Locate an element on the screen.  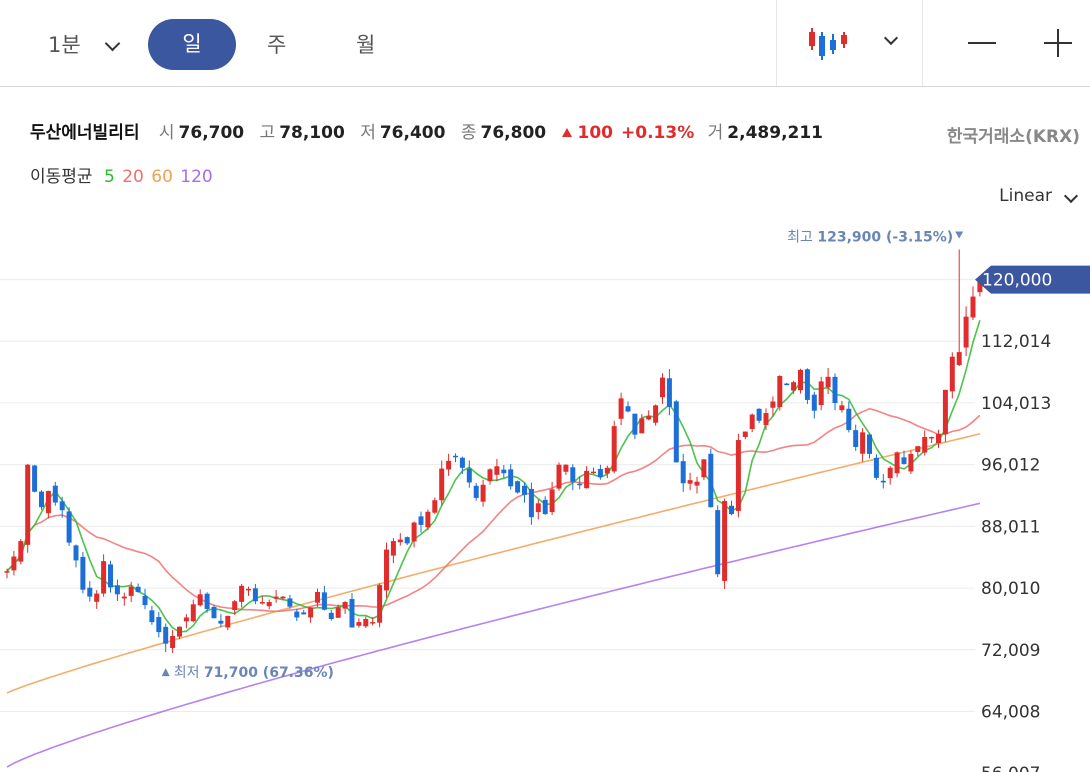
high-label: 고 is located at coordinates (267, 133).